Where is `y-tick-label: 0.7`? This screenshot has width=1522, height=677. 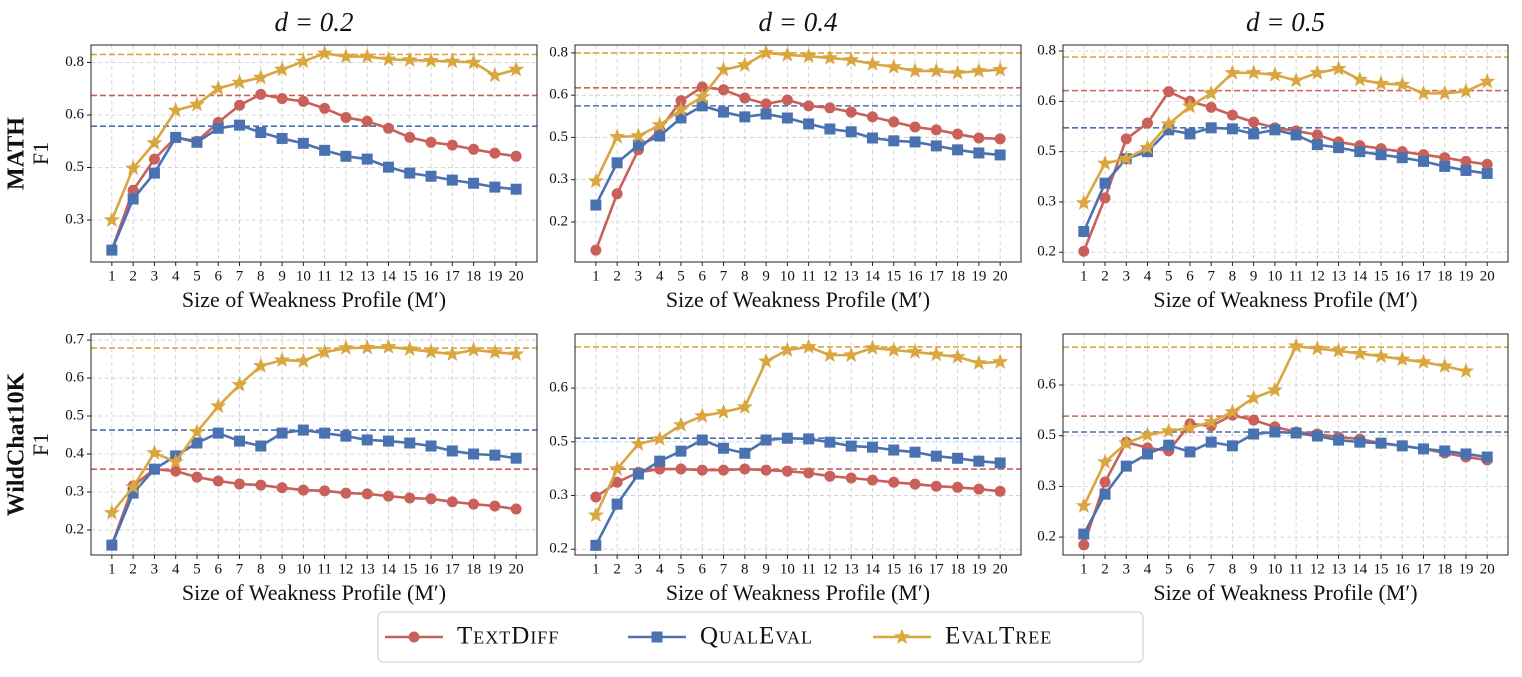 y-tick-label: 0.7 is located at coordinates (74, 340).